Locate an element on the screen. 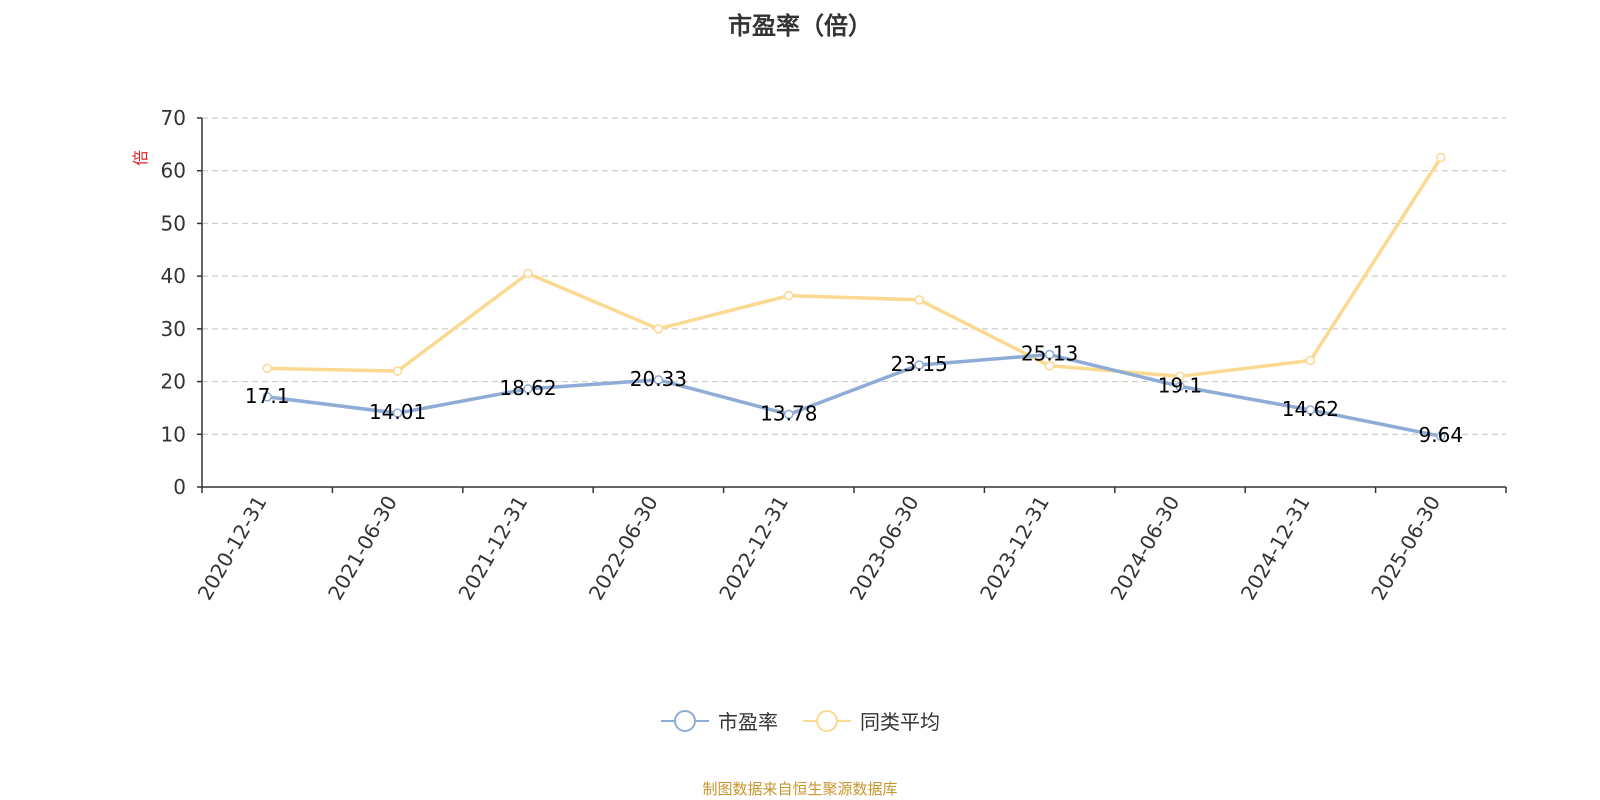 Image resolution: width=1600 pixels, height=800 pixels. y-tick-label: 20 is located at coordinates (173, 382).